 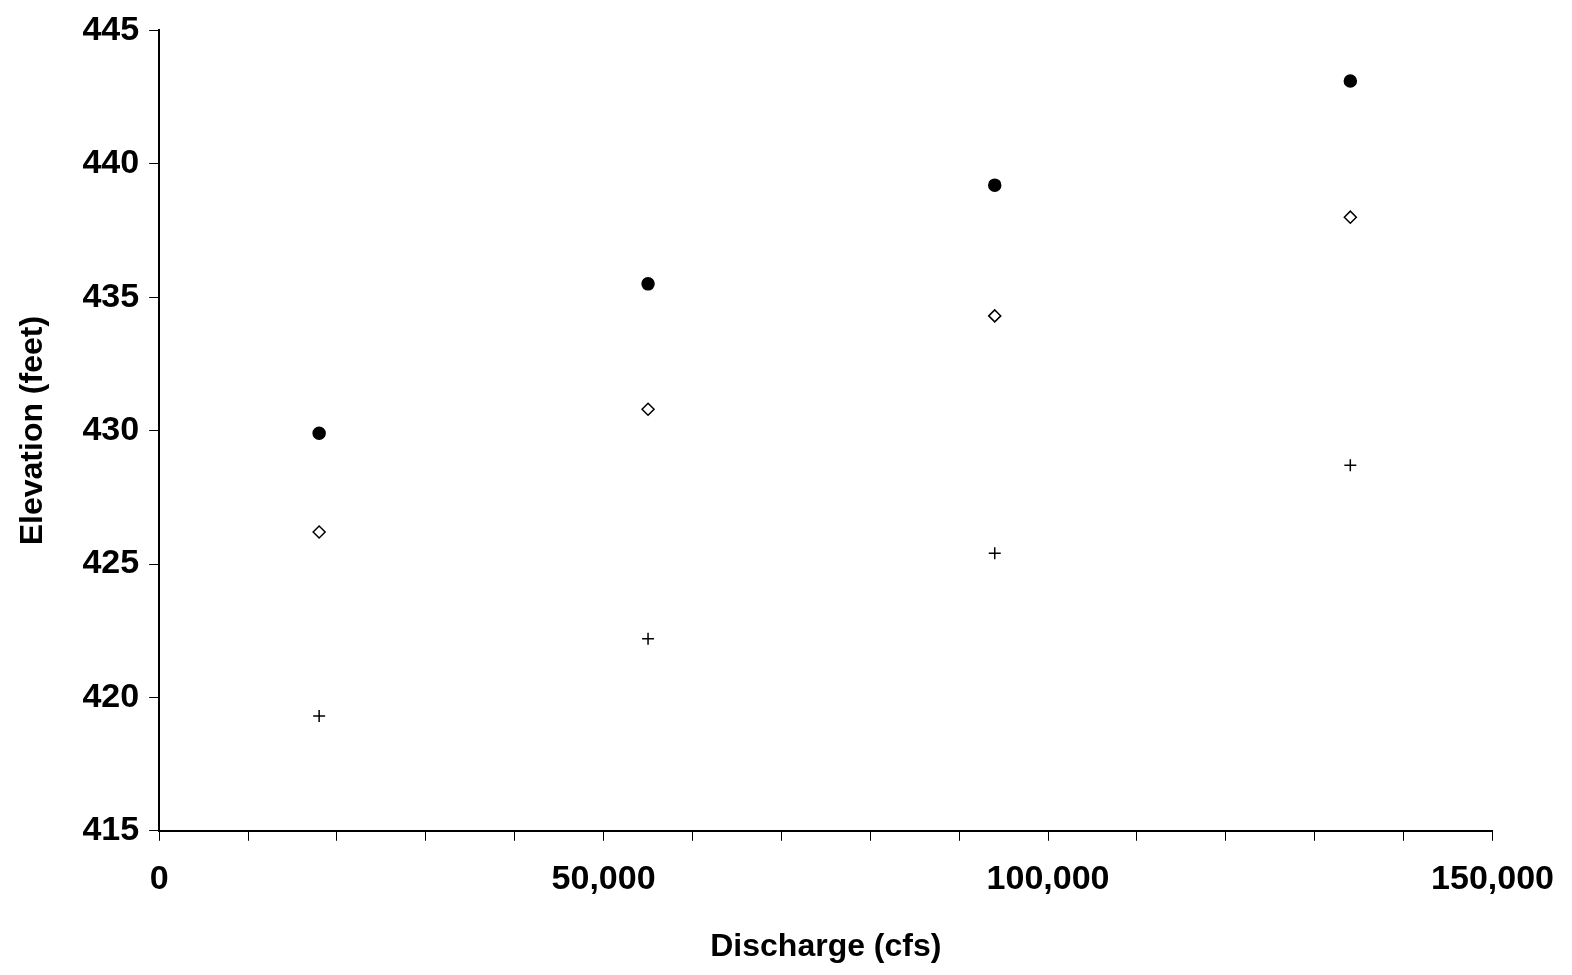 I want to click on x-tick-label: 0, so click(x=159, y=876).